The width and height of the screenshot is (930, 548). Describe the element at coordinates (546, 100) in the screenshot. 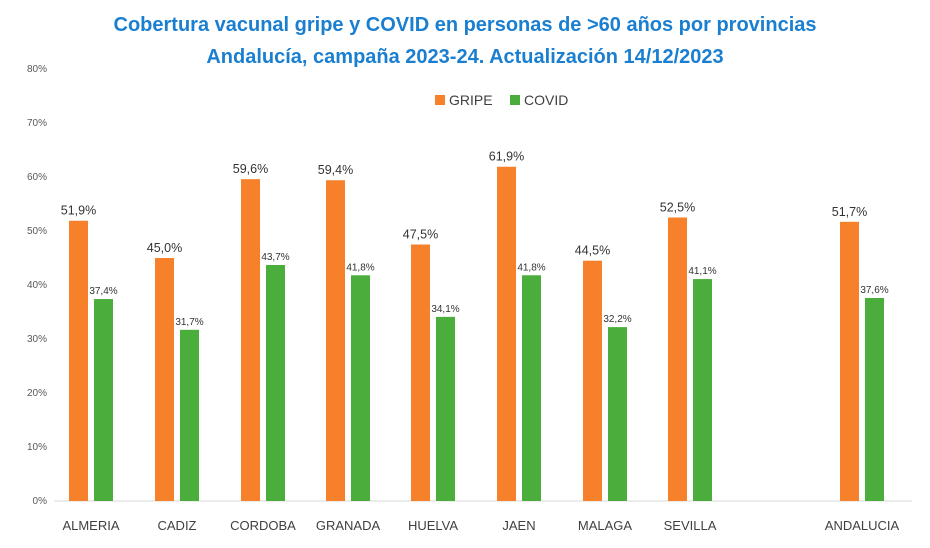

I see `legend-label-covid: COVID` at that location.